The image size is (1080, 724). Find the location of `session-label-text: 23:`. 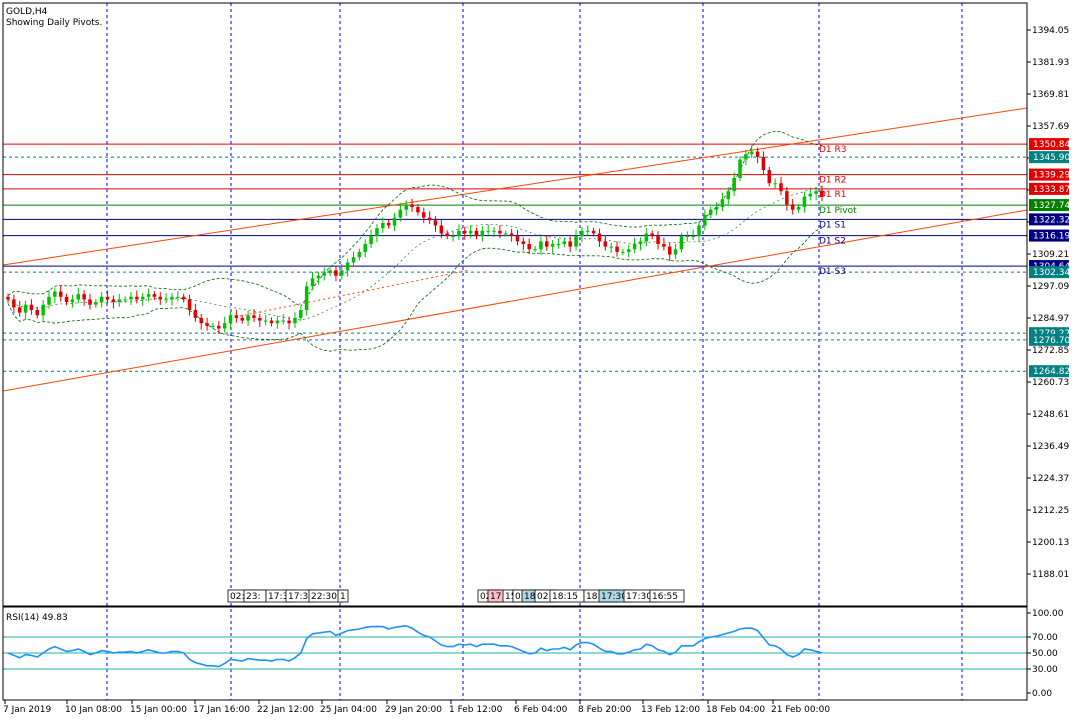

session-label-text: 23: is located at coordinates (253, 597).